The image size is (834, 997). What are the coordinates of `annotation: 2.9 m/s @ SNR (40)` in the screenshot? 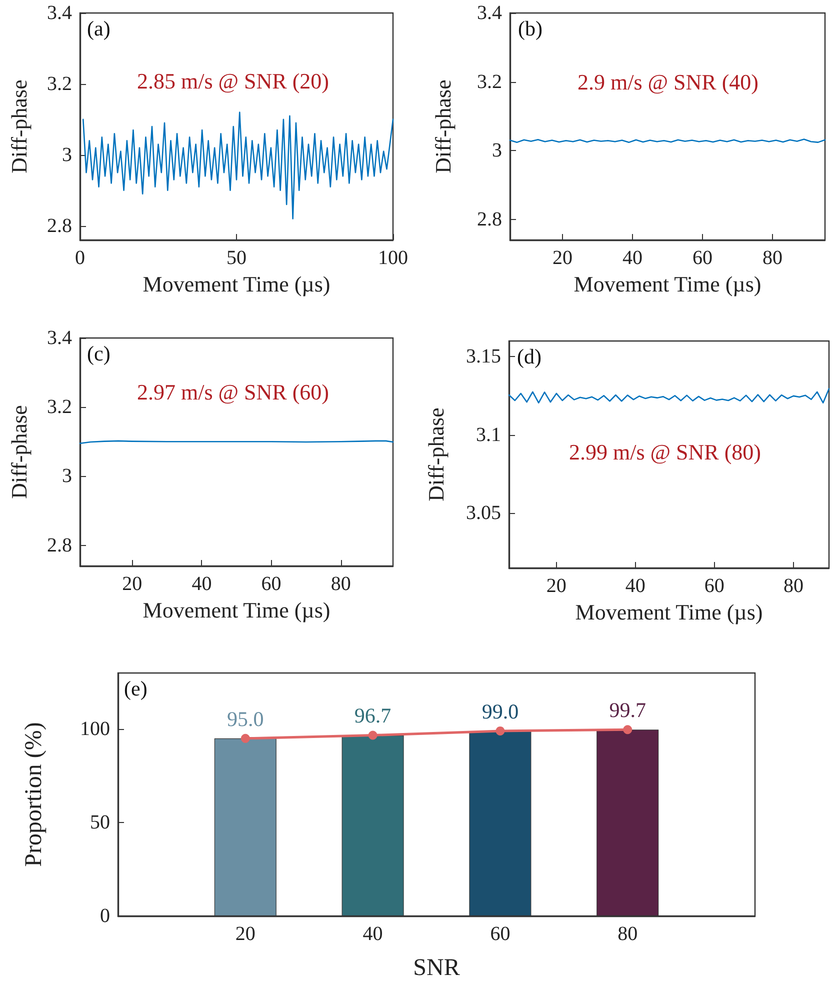 It's located at (668, 82).